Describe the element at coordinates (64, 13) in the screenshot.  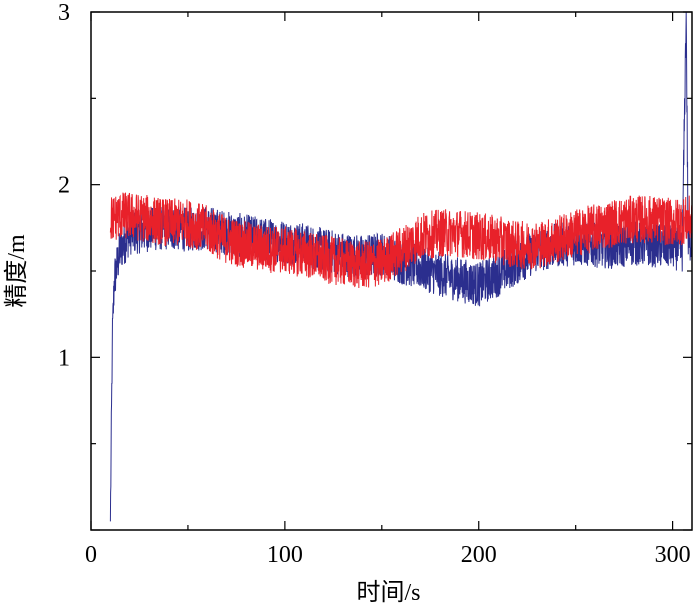
I see `y-tick-label: 3` at that location.